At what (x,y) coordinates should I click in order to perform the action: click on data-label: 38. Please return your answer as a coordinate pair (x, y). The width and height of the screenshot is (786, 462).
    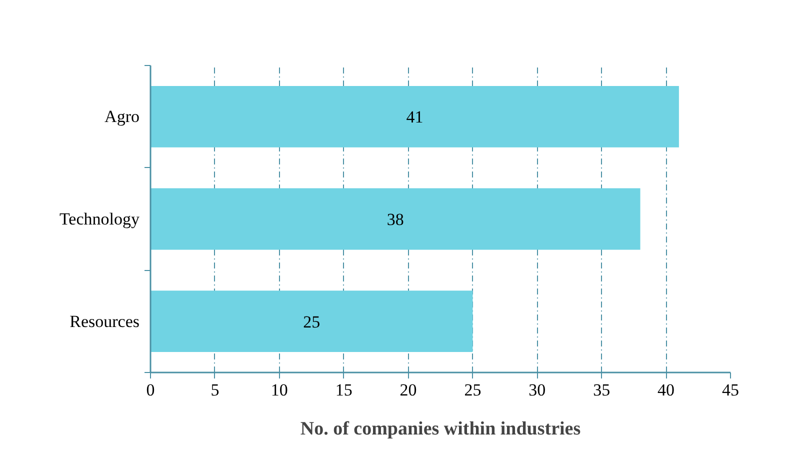
    Looking at the image, I should click on (395, 219).